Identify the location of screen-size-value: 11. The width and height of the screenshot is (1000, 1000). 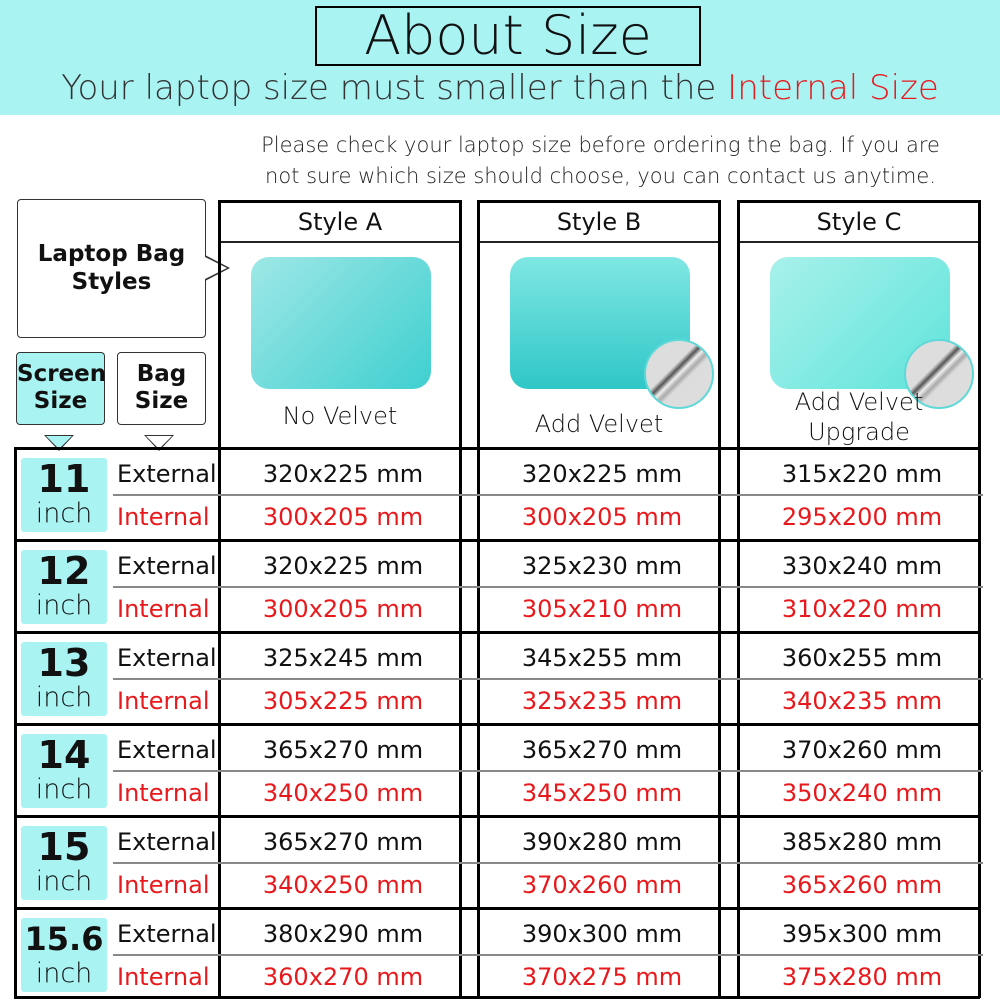
(64, 479).